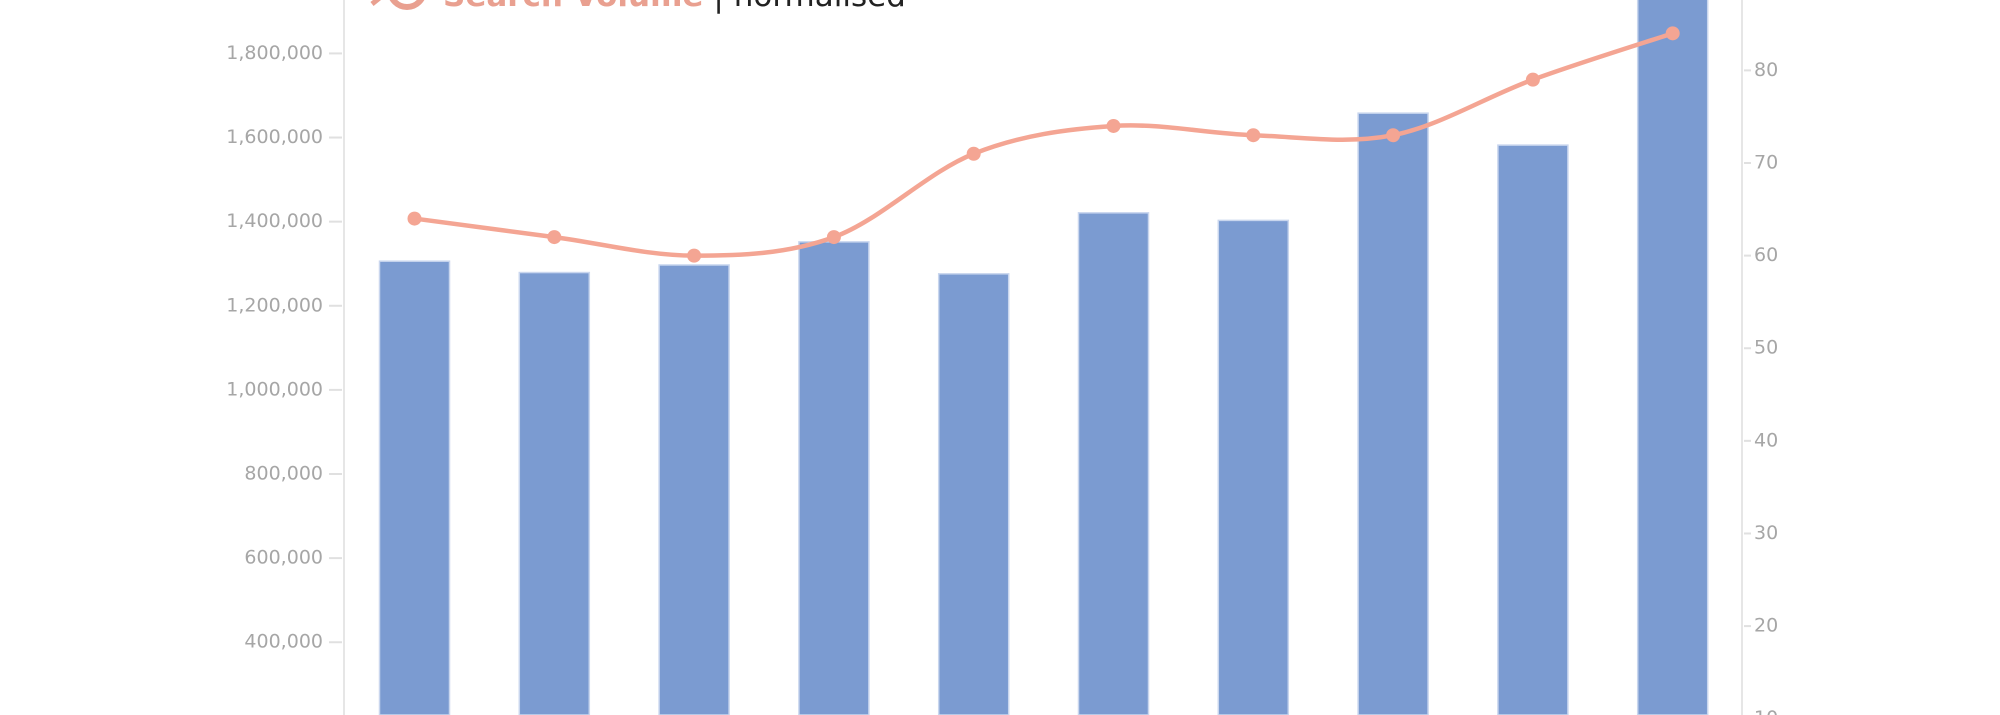  What do you see at coordinates (1766, 163) in the screenshot?
I see `y2-tick-label: 70` at bounding box center [1766, 163].